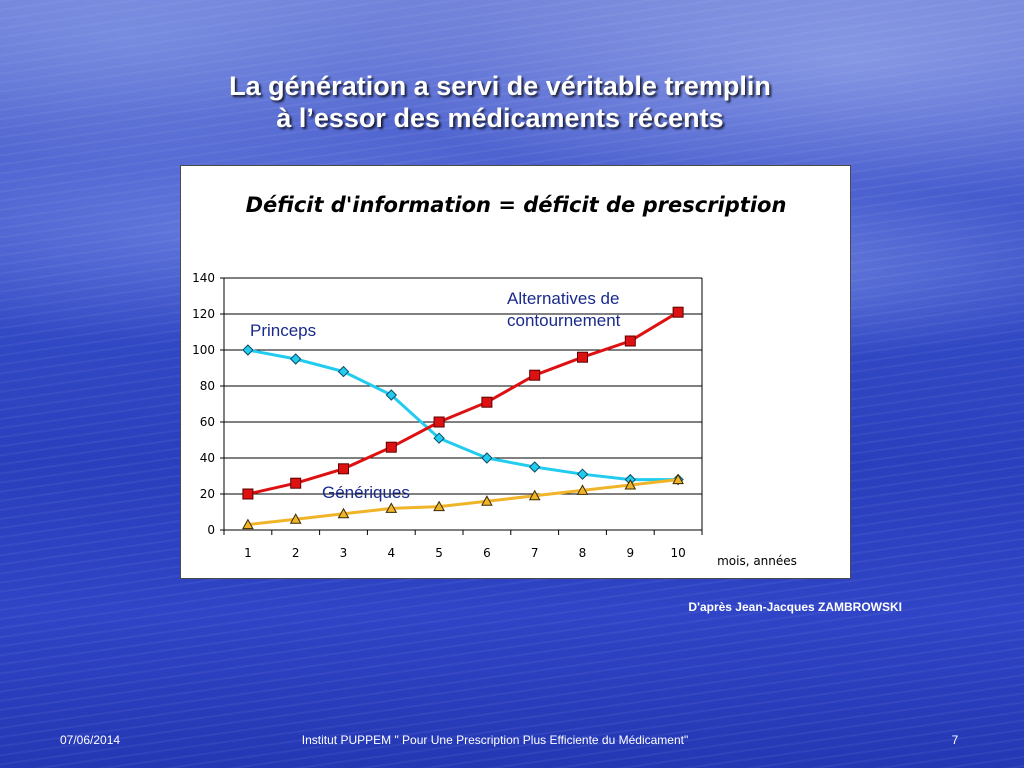 This screenshot has height=768, width=1024. What do you see at coordinates (500, 118) in the screenshot?
I see `slide-title-line-2: à l’essor des médicaments récents` at bounding box center [500, 118].